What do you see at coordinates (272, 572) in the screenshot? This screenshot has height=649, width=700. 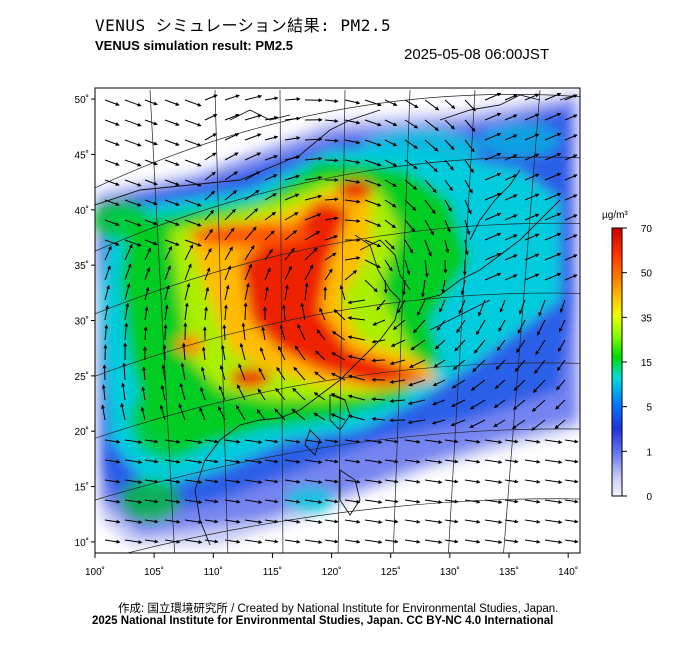 I see `lon-tick-label: 115˚` at bounding box center [272, 572].